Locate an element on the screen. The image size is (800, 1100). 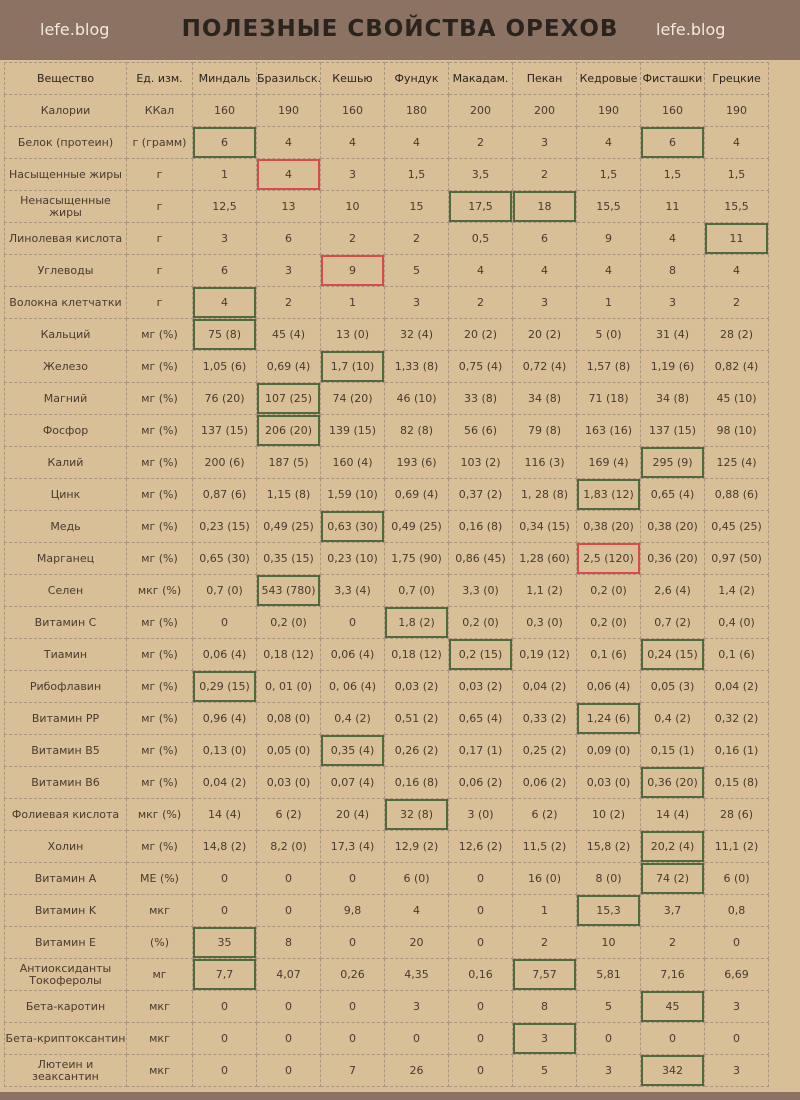
value-cell: 14 (4) is located at coordinates (672, 814).